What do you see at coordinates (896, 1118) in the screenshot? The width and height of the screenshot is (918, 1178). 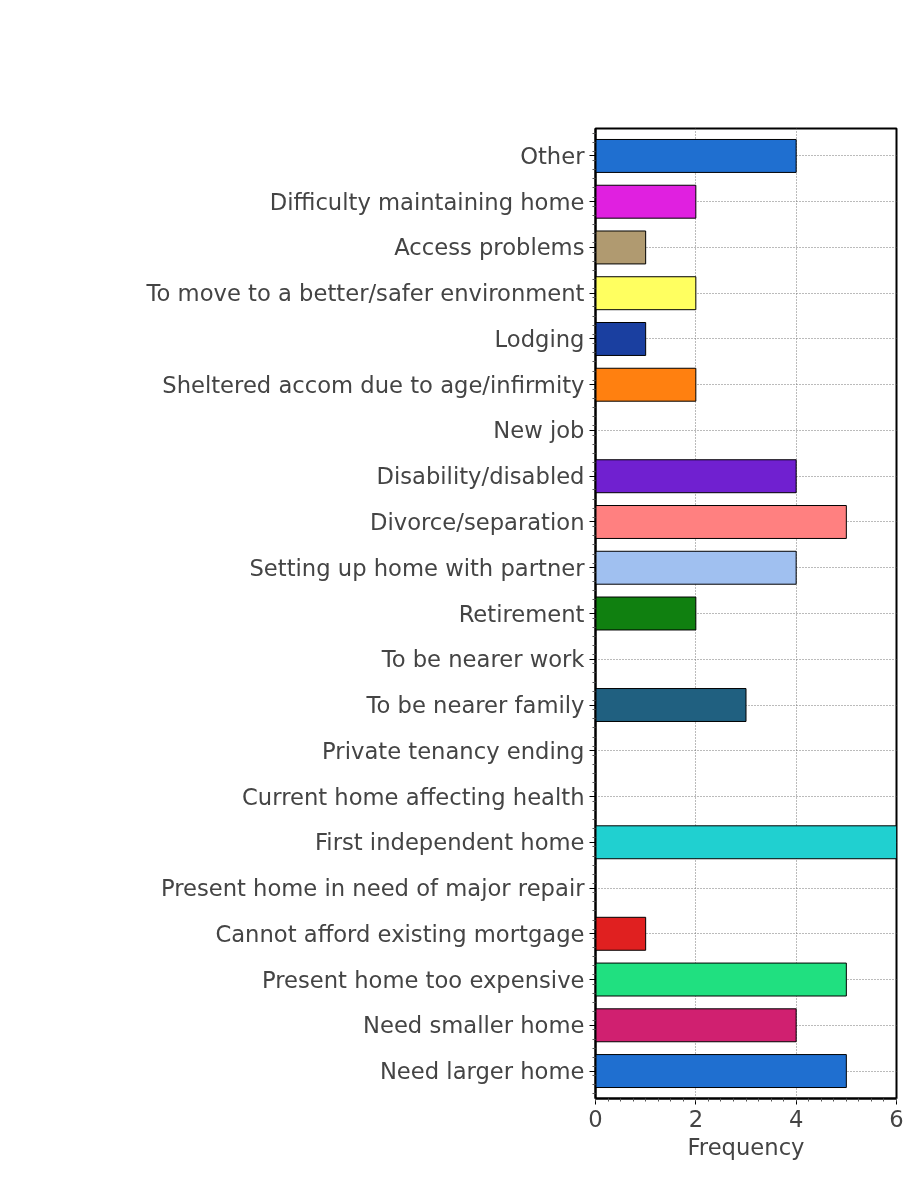 I see `x-tick-label: 6` at bounding box center [896, 1118].